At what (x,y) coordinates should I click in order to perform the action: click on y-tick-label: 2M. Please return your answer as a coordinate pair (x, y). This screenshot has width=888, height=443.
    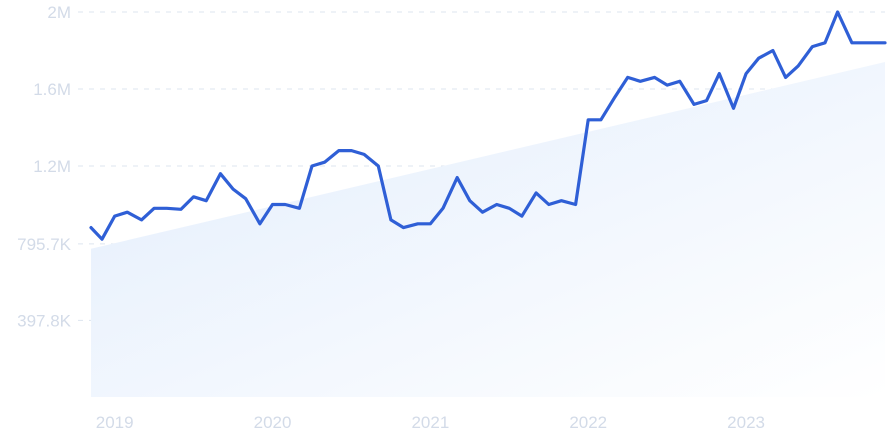
    Looking at the image, I should click on (59, 12).